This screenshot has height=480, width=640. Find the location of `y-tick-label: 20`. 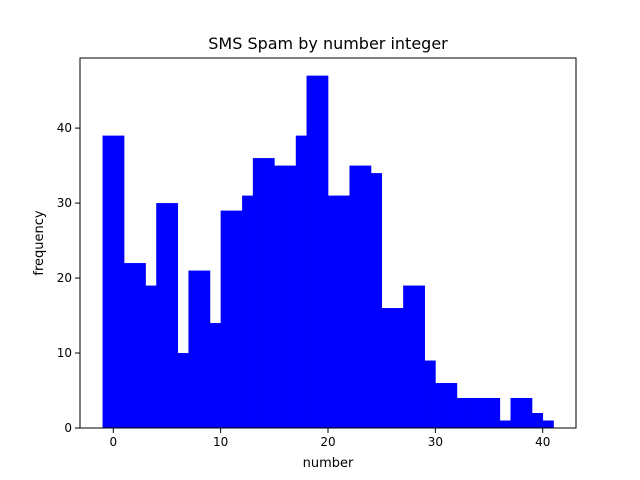

y-tick-label: 20 is located at coordinates (64, 278).